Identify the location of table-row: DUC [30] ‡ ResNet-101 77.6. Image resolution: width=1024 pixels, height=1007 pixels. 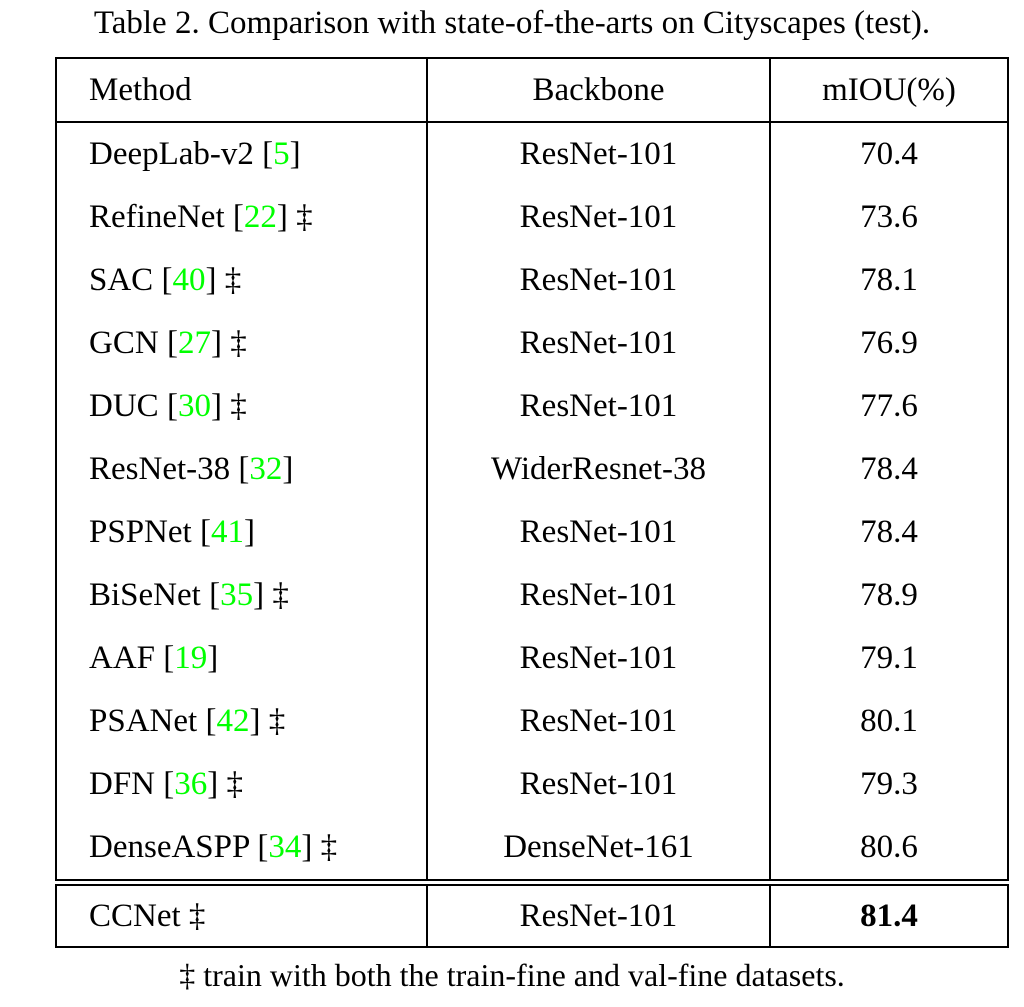
(532, 406).